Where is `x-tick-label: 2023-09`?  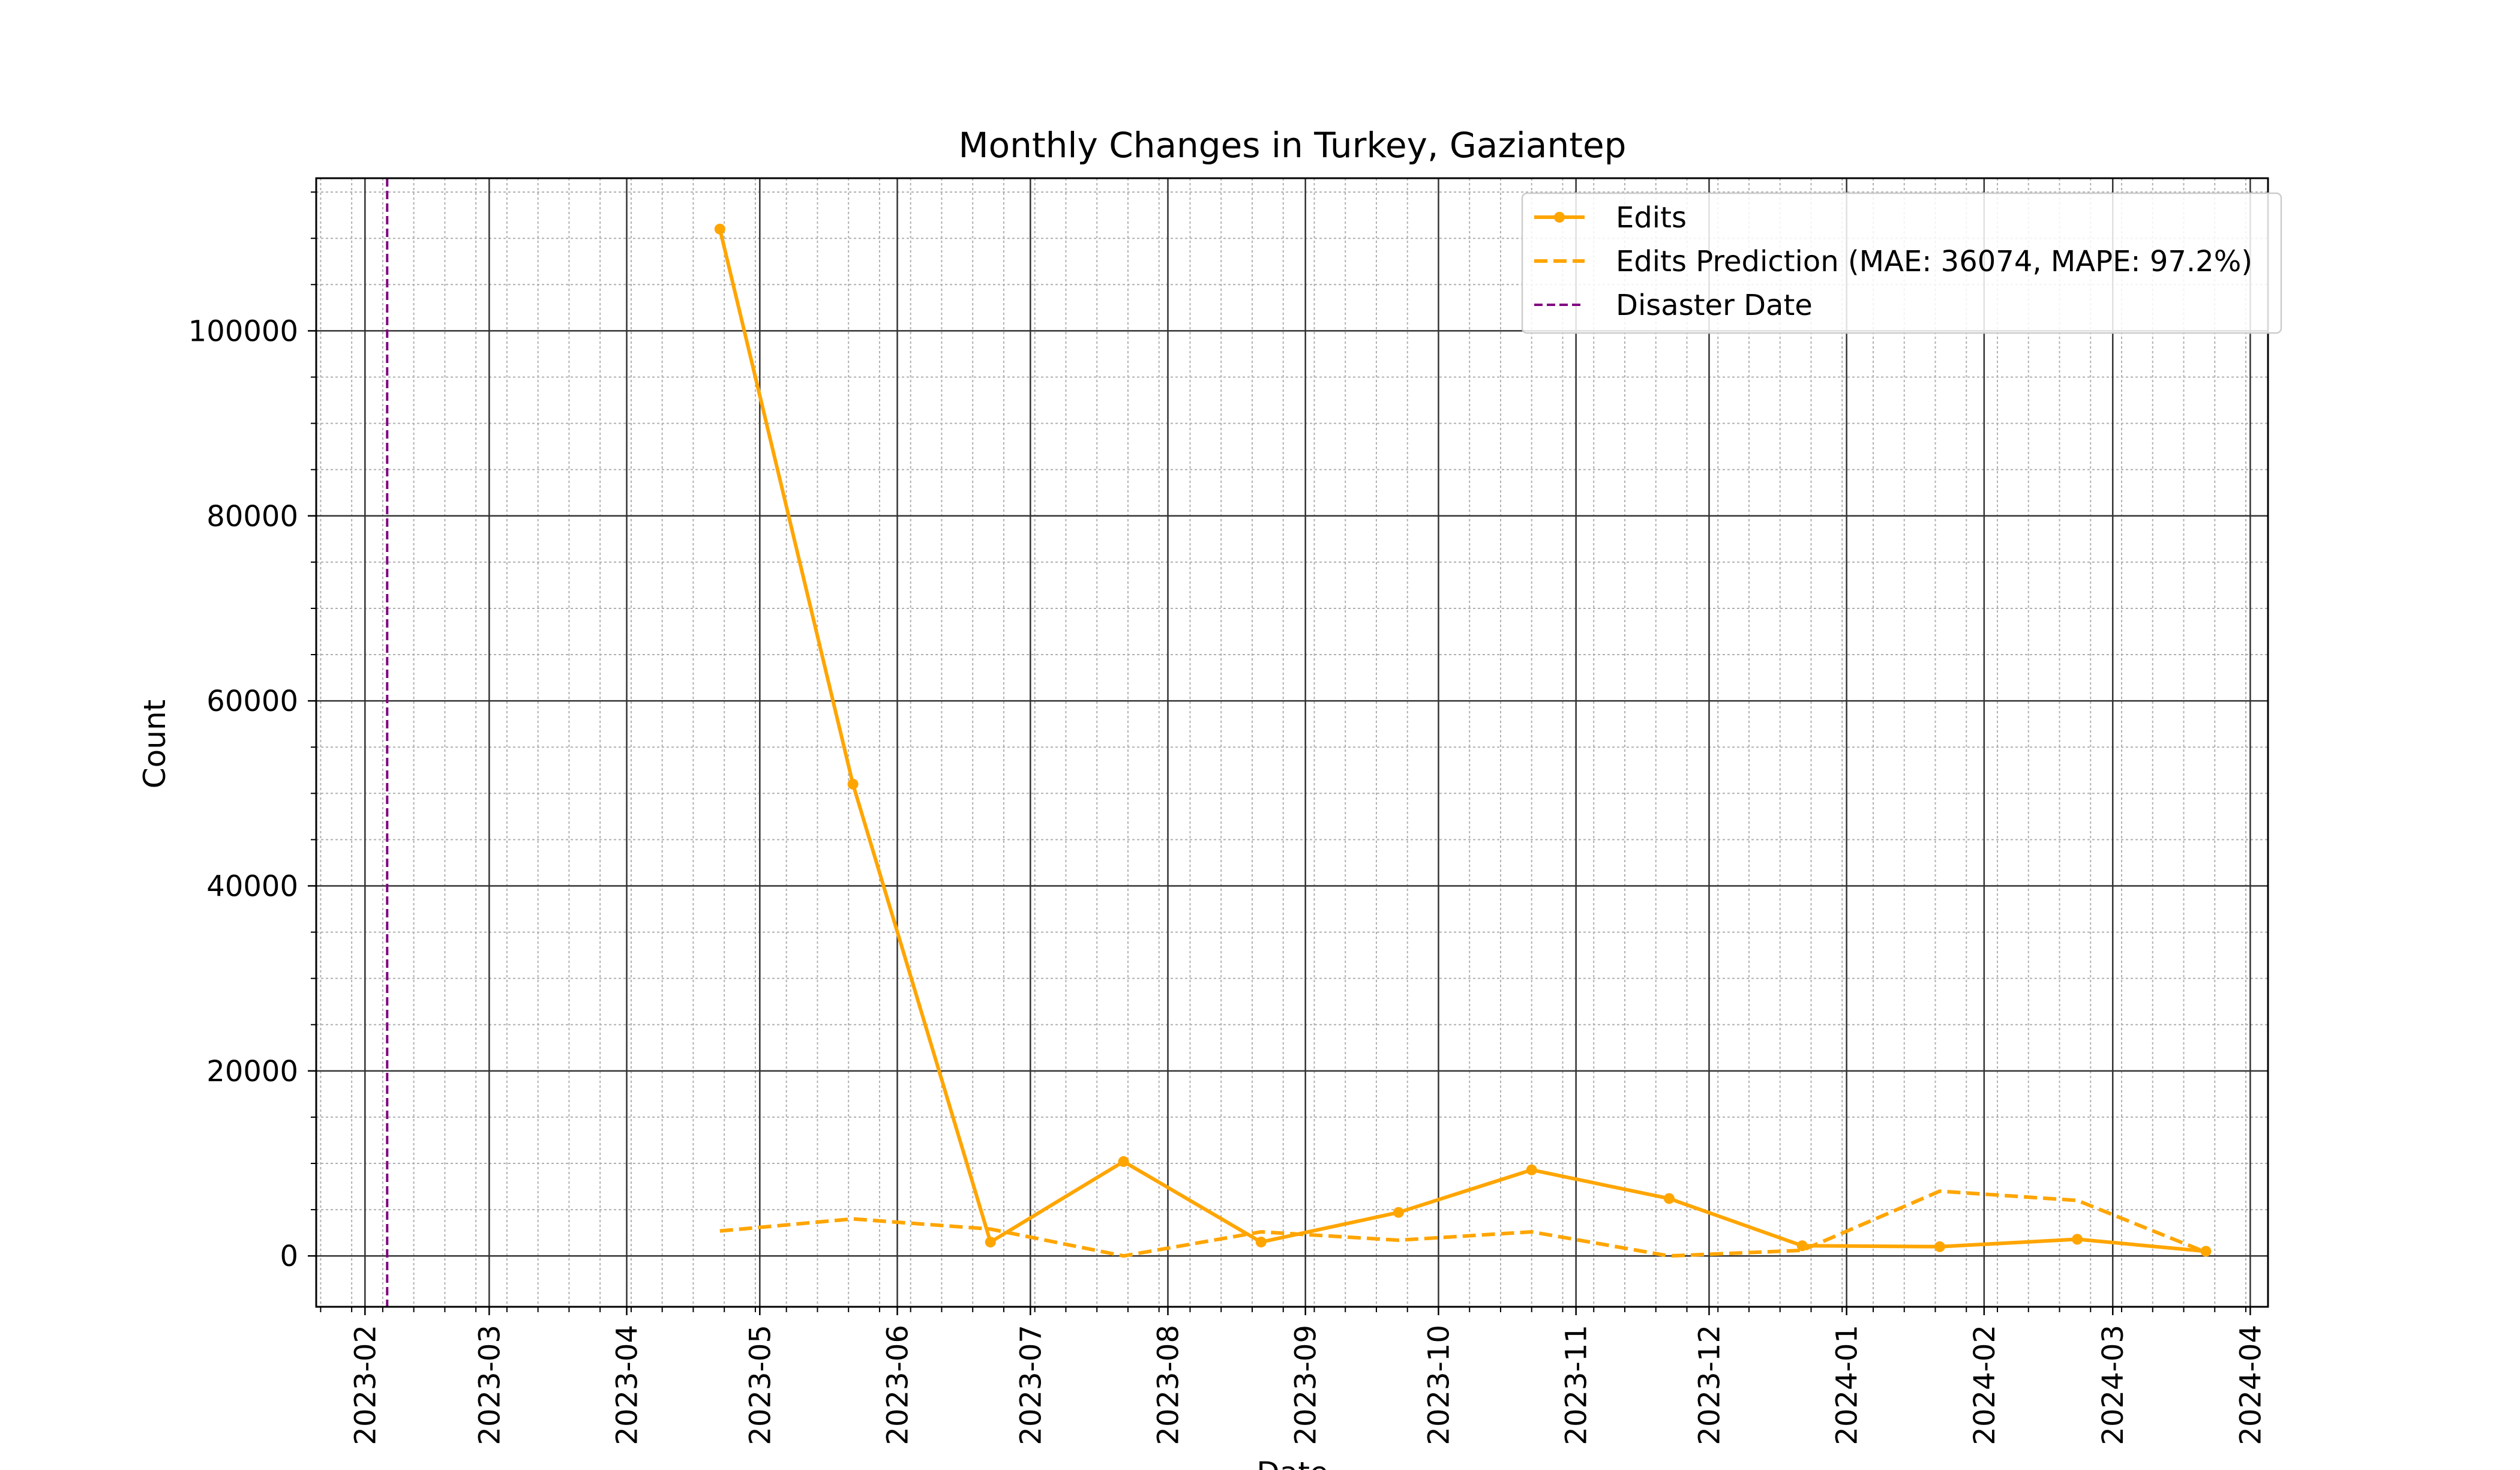 x-tick-label: 2023-09 is located at coordinates (1306, 1385).